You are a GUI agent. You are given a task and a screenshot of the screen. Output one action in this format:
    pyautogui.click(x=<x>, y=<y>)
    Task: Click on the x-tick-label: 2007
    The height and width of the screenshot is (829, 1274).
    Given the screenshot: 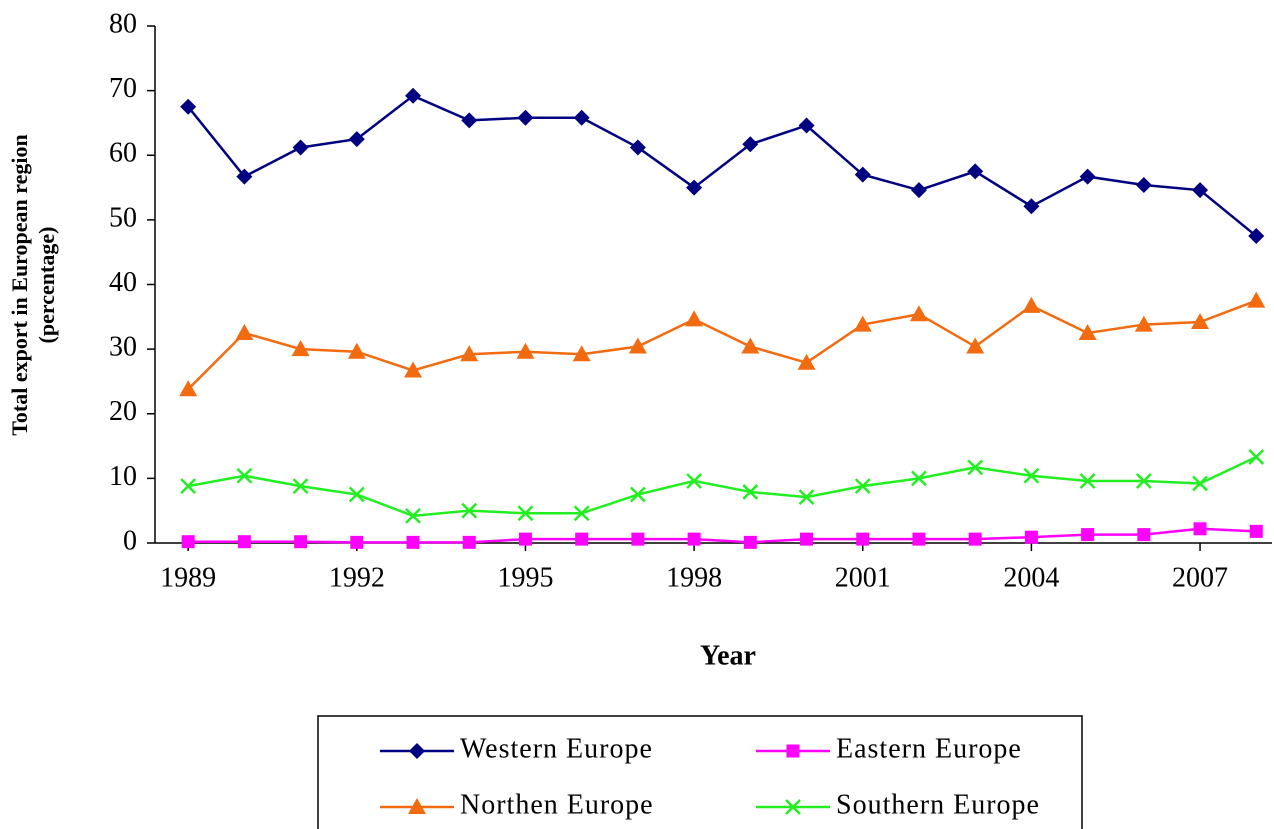 What is the action you would take?
    pyautogui.click(x=1200, y=577)
    